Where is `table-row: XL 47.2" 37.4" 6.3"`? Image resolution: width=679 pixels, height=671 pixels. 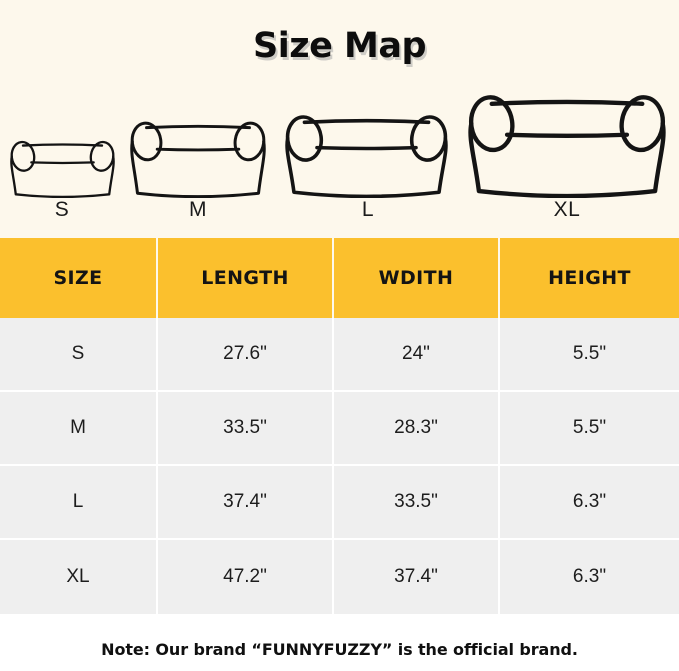
table-row: XL 47.2" 37.4" 6.3" is located at coordinates (339, 577).